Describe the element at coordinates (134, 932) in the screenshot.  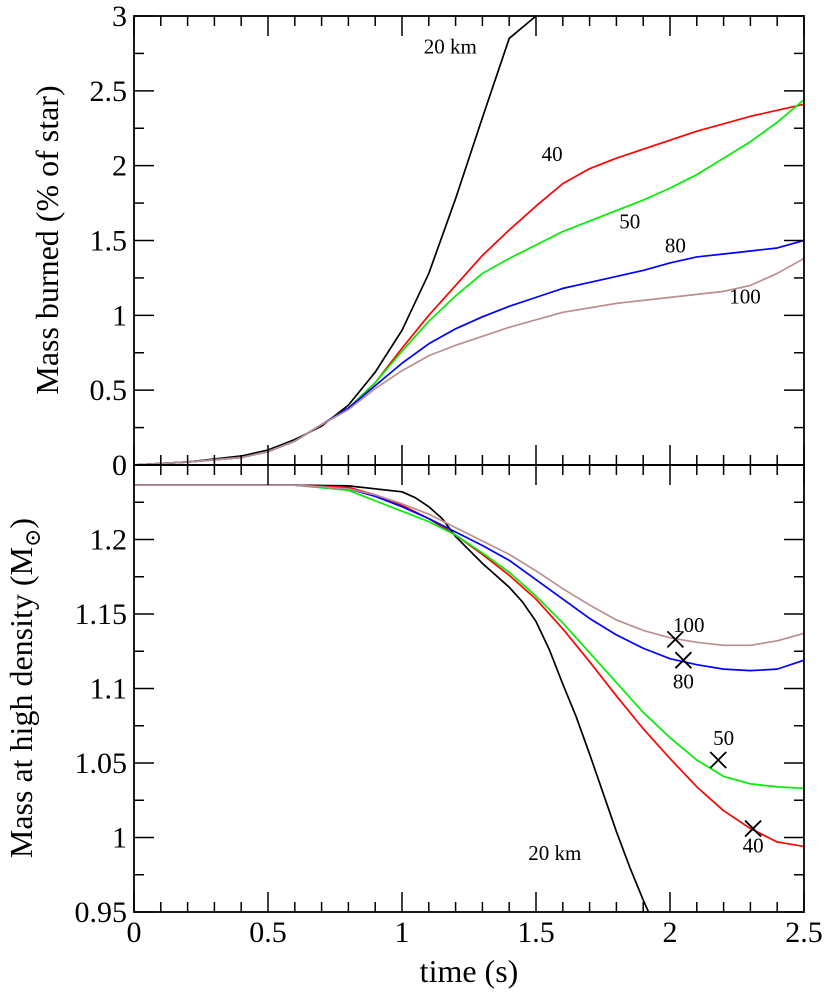
I see `bottom-x-tick-label: 0` at that location.